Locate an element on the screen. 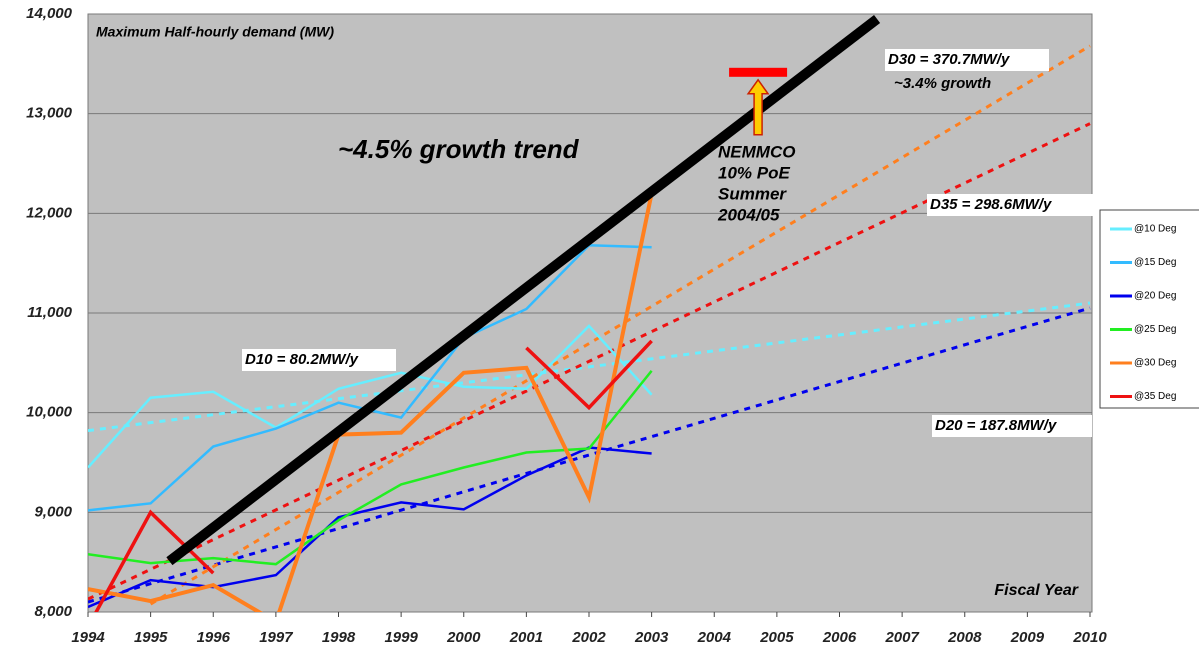  trend-sublabel: ~3.4% growth is located at coordinates (942, 83).